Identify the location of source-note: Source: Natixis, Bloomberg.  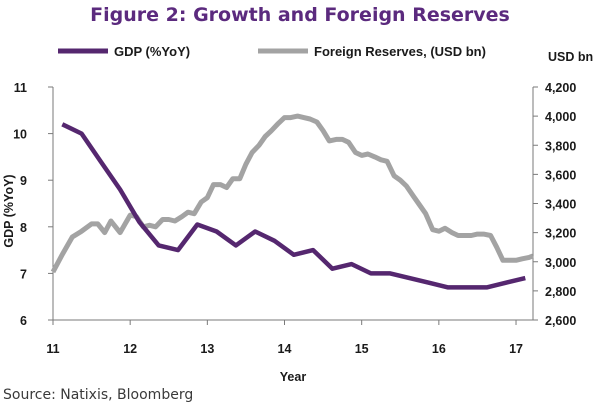
(98, 394).